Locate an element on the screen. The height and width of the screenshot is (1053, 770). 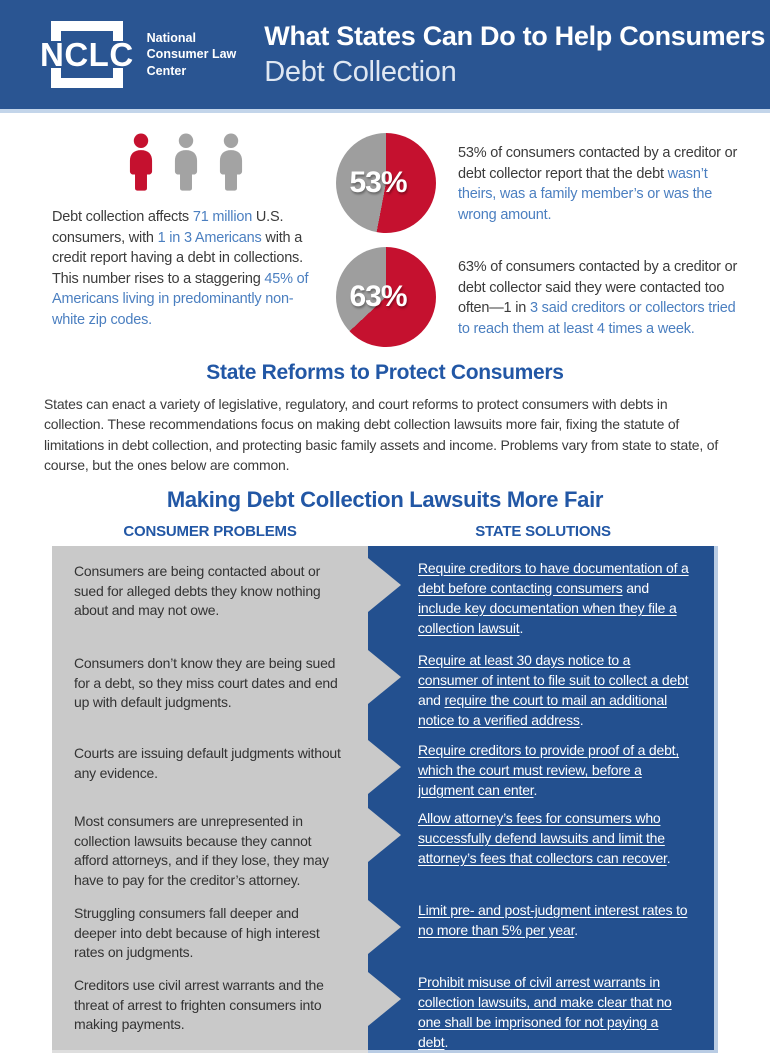
page-title: What States Can Do to Help Consumers is located at coordinates (515, 35).